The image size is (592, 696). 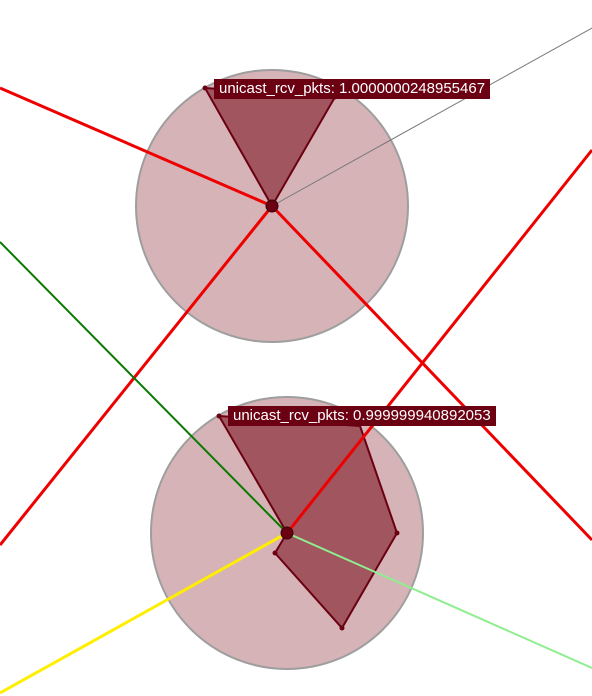 I want to click on edge-yellow, so click(x=144, y=613).